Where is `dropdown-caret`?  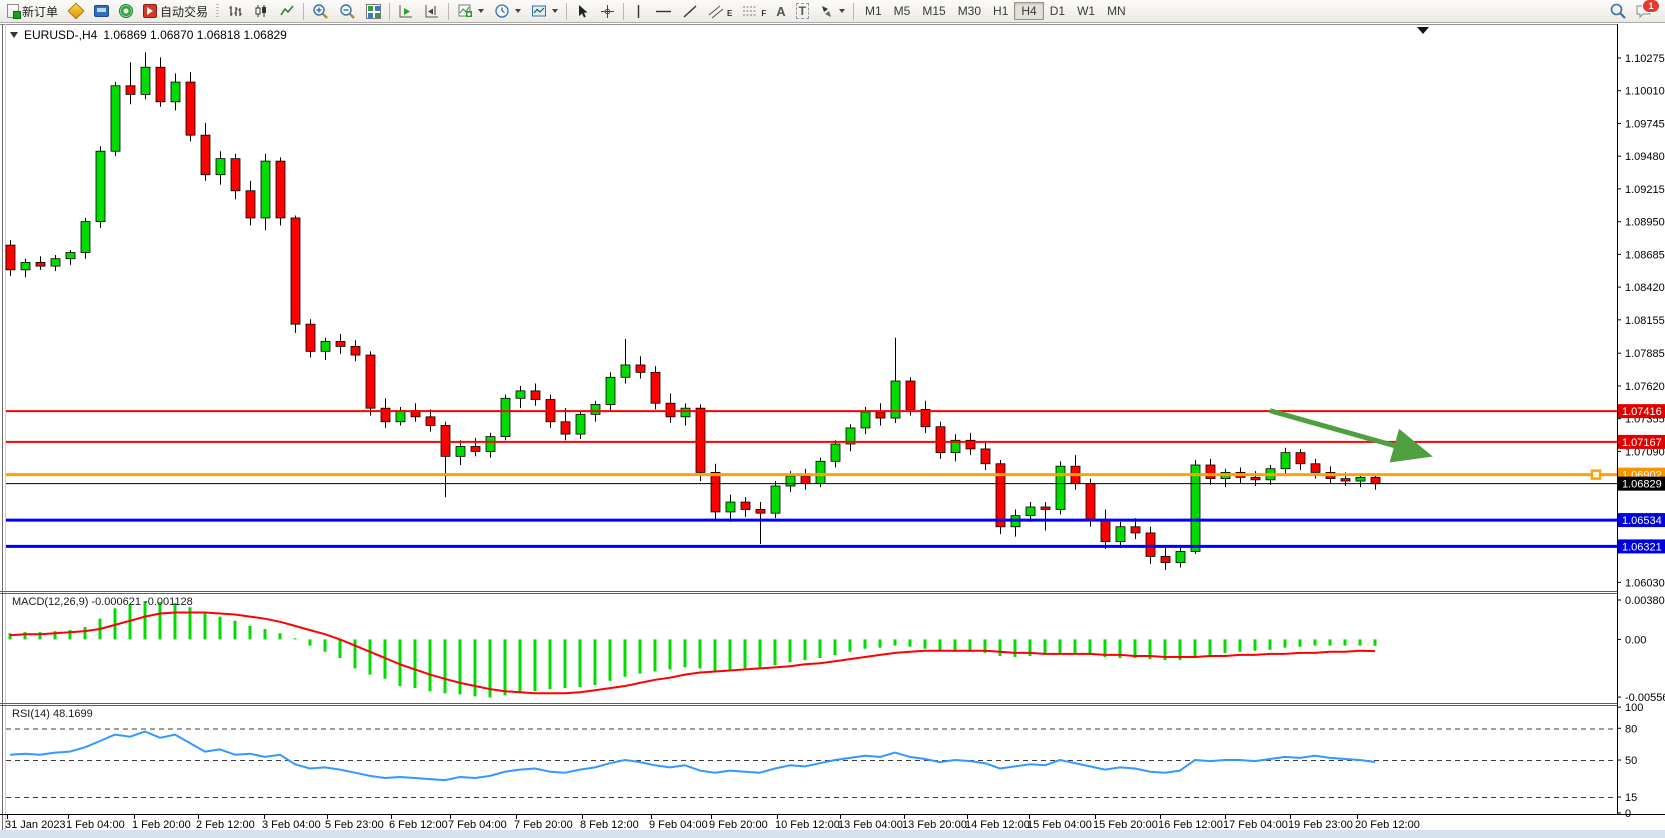 dropdown-caret is located at coordinates (555, 11).